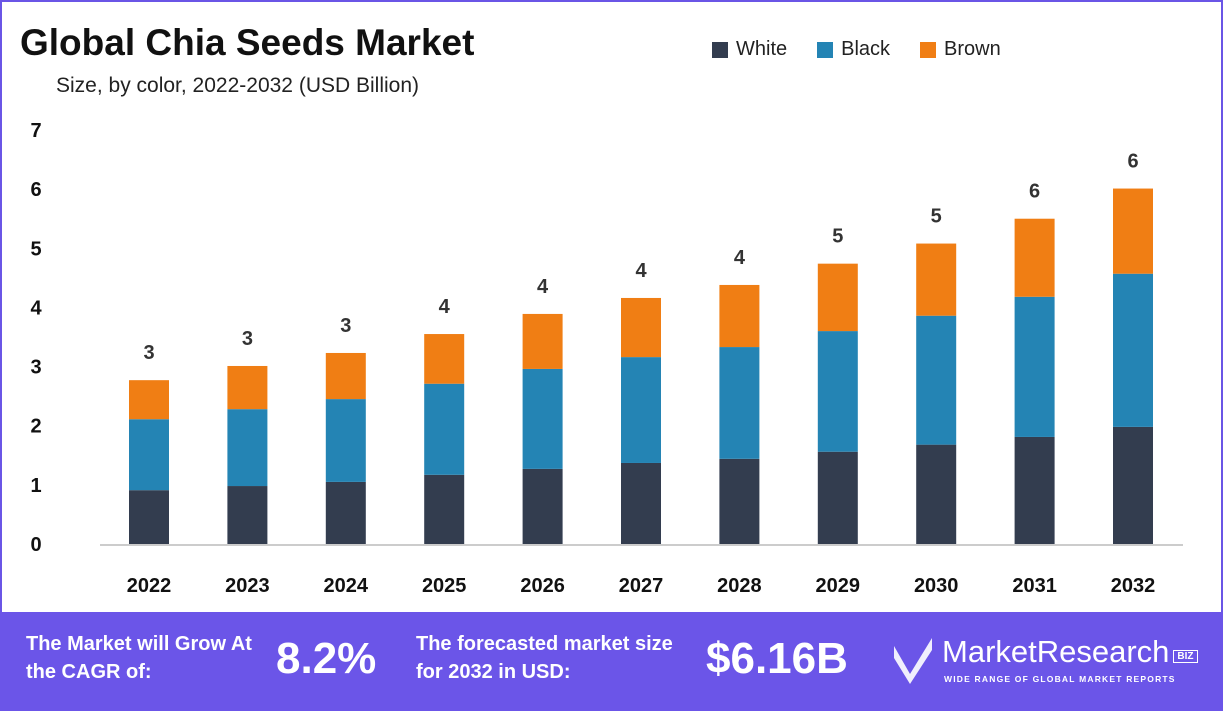  What do you see at coordinates (936, 380) in the screenshot?
I see `bar-black-2030` at bounding box center [936, 380].